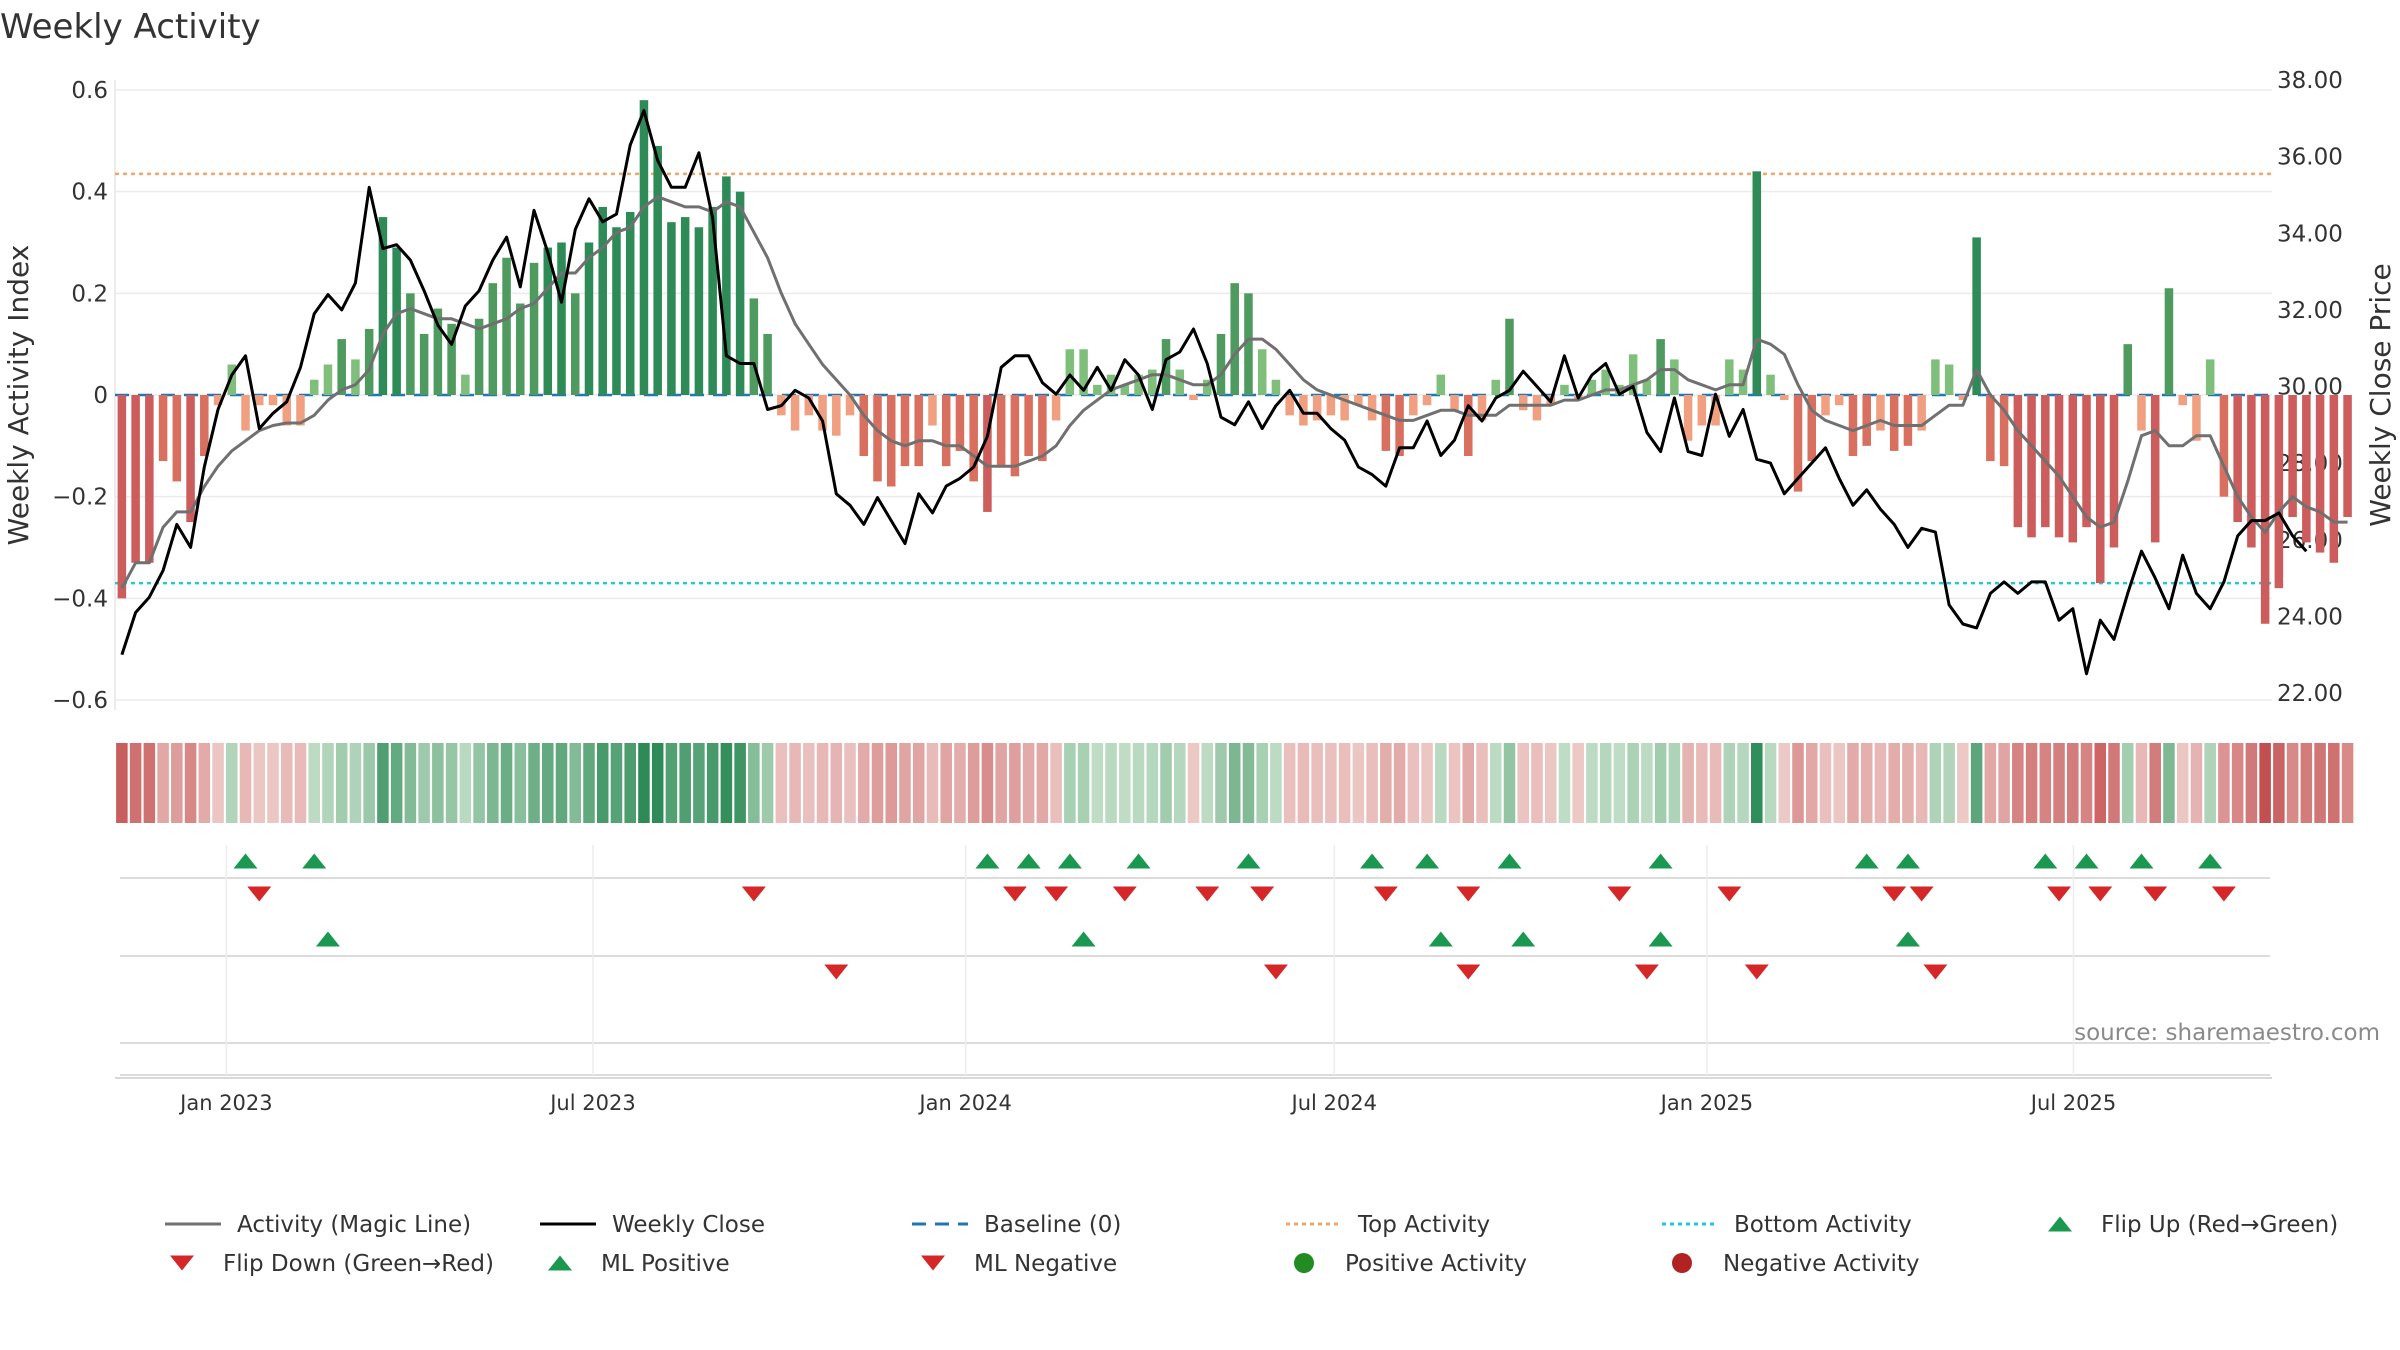 Image resolution: width=2400 pixels, height=1350 pixels. Describe the element at coordinates (1756, 972) in the screenshot. I see `ml-negative-marker` at that location.